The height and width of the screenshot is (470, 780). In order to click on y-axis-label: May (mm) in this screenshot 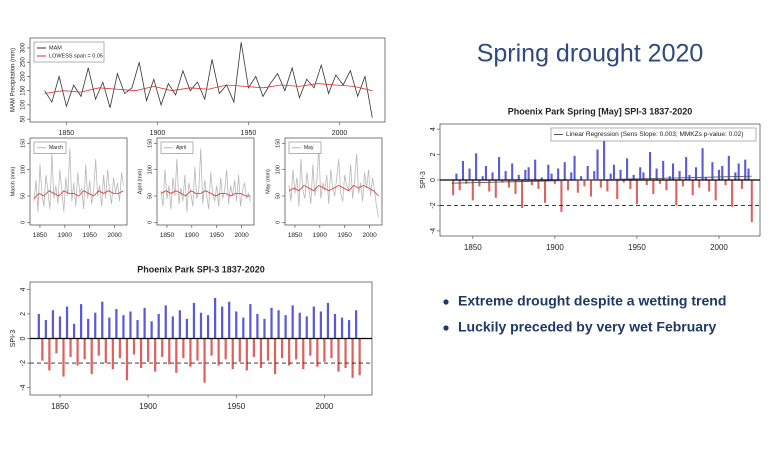, I will do `click(268, 181)`.